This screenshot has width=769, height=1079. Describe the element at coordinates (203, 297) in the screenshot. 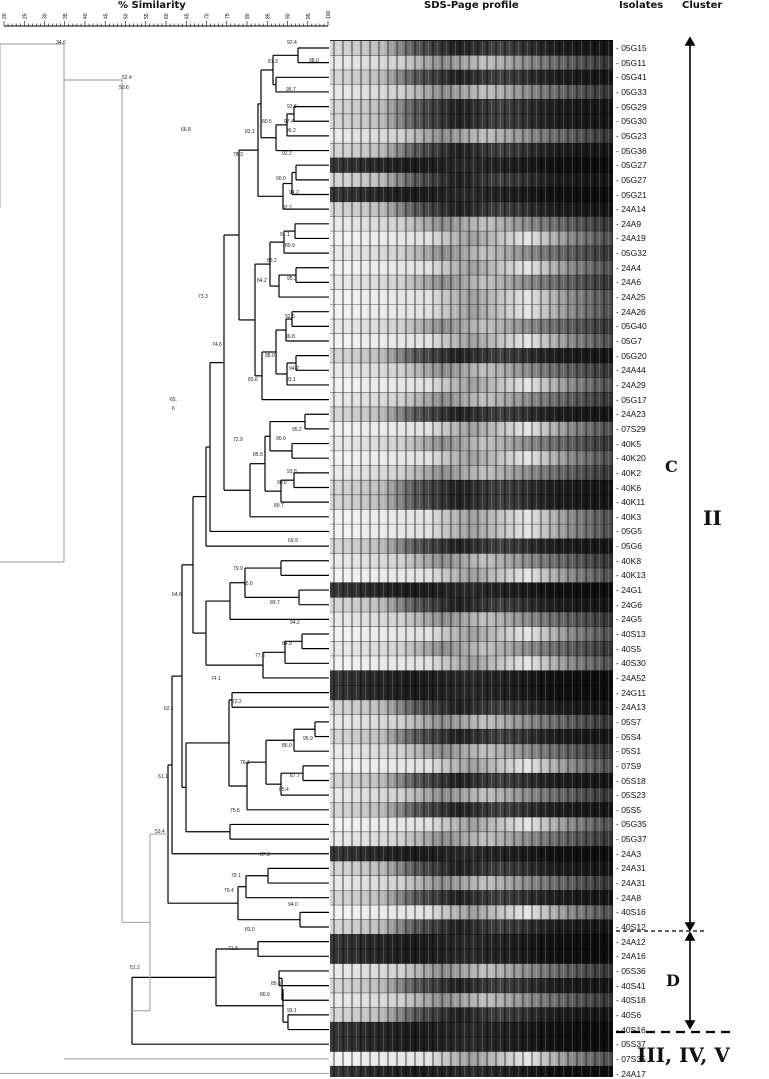

I see `node-value: 73.3` at that location.